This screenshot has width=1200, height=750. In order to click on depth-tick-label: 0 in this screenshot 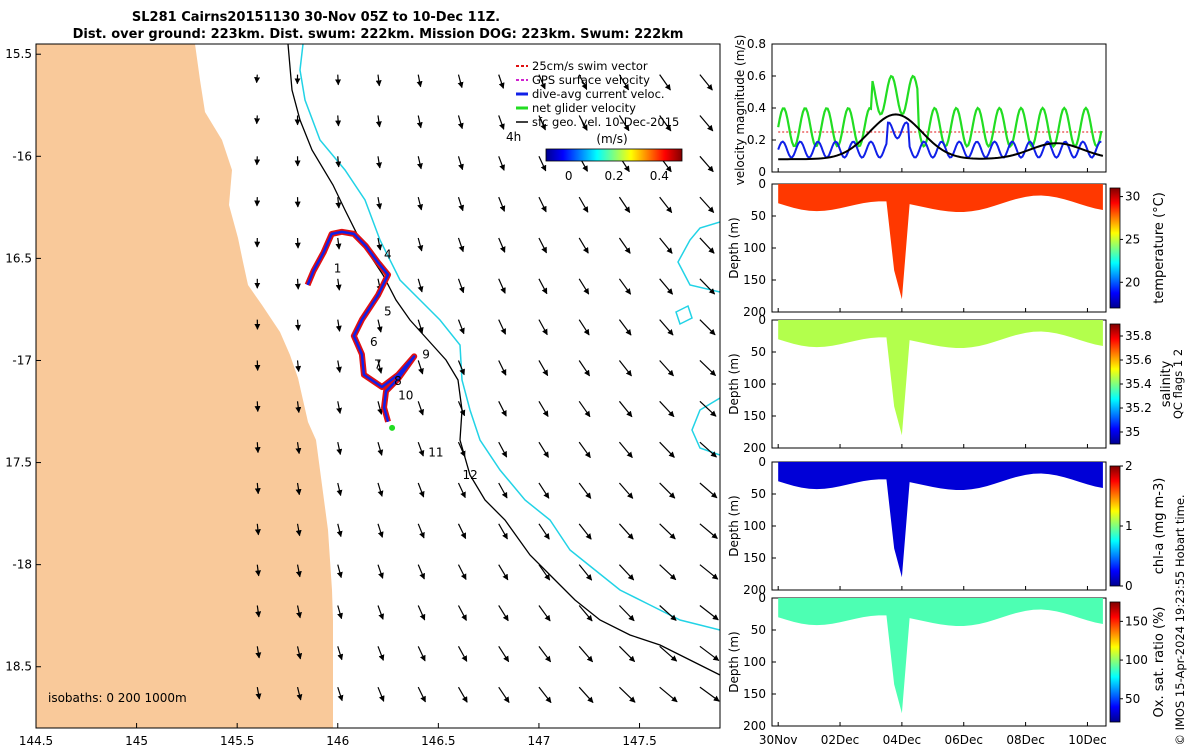, I will do `click(762, 598)`.